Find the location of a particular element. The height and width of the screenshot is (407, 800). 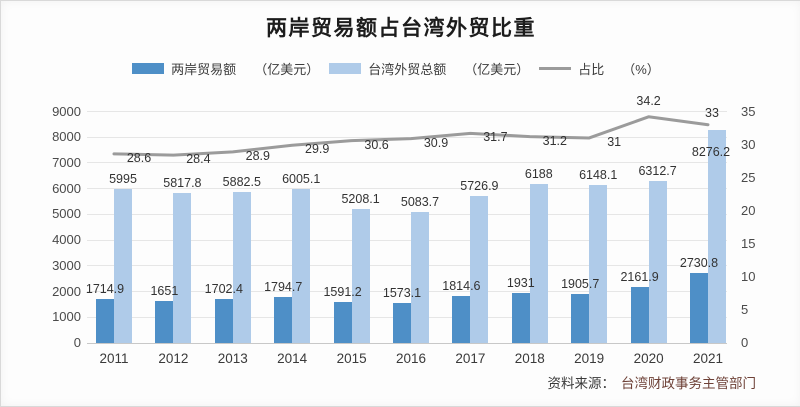

bar-value-label-taiwan-total: 5726.9 is located at coordinates (479, 185).